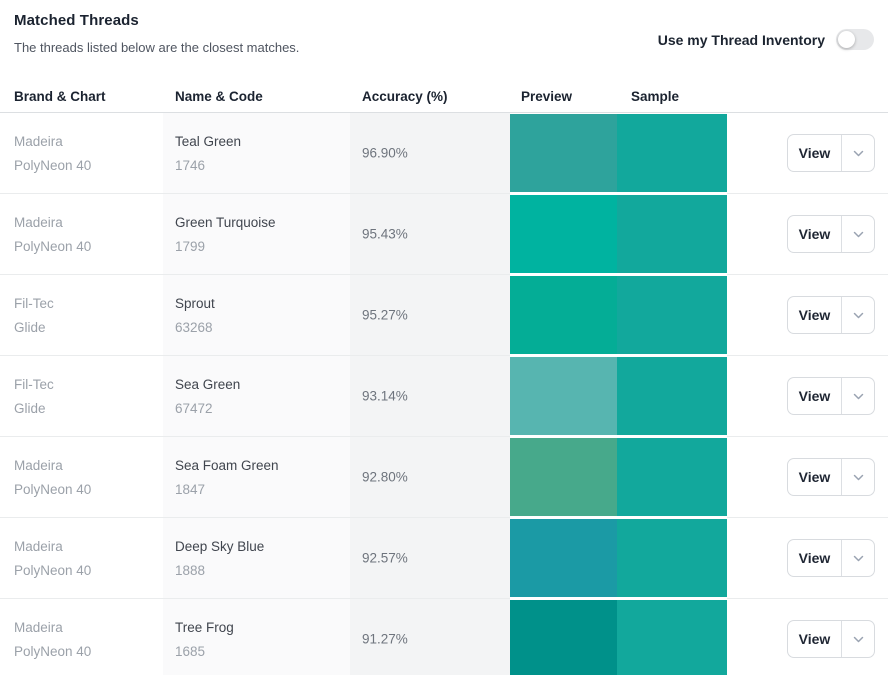 Image resolution: width=888 pixels, height=675 pixels. Describe the element at coordinates (846, 39) in the screenshot. I see `toggle-knob-icon` at that location.